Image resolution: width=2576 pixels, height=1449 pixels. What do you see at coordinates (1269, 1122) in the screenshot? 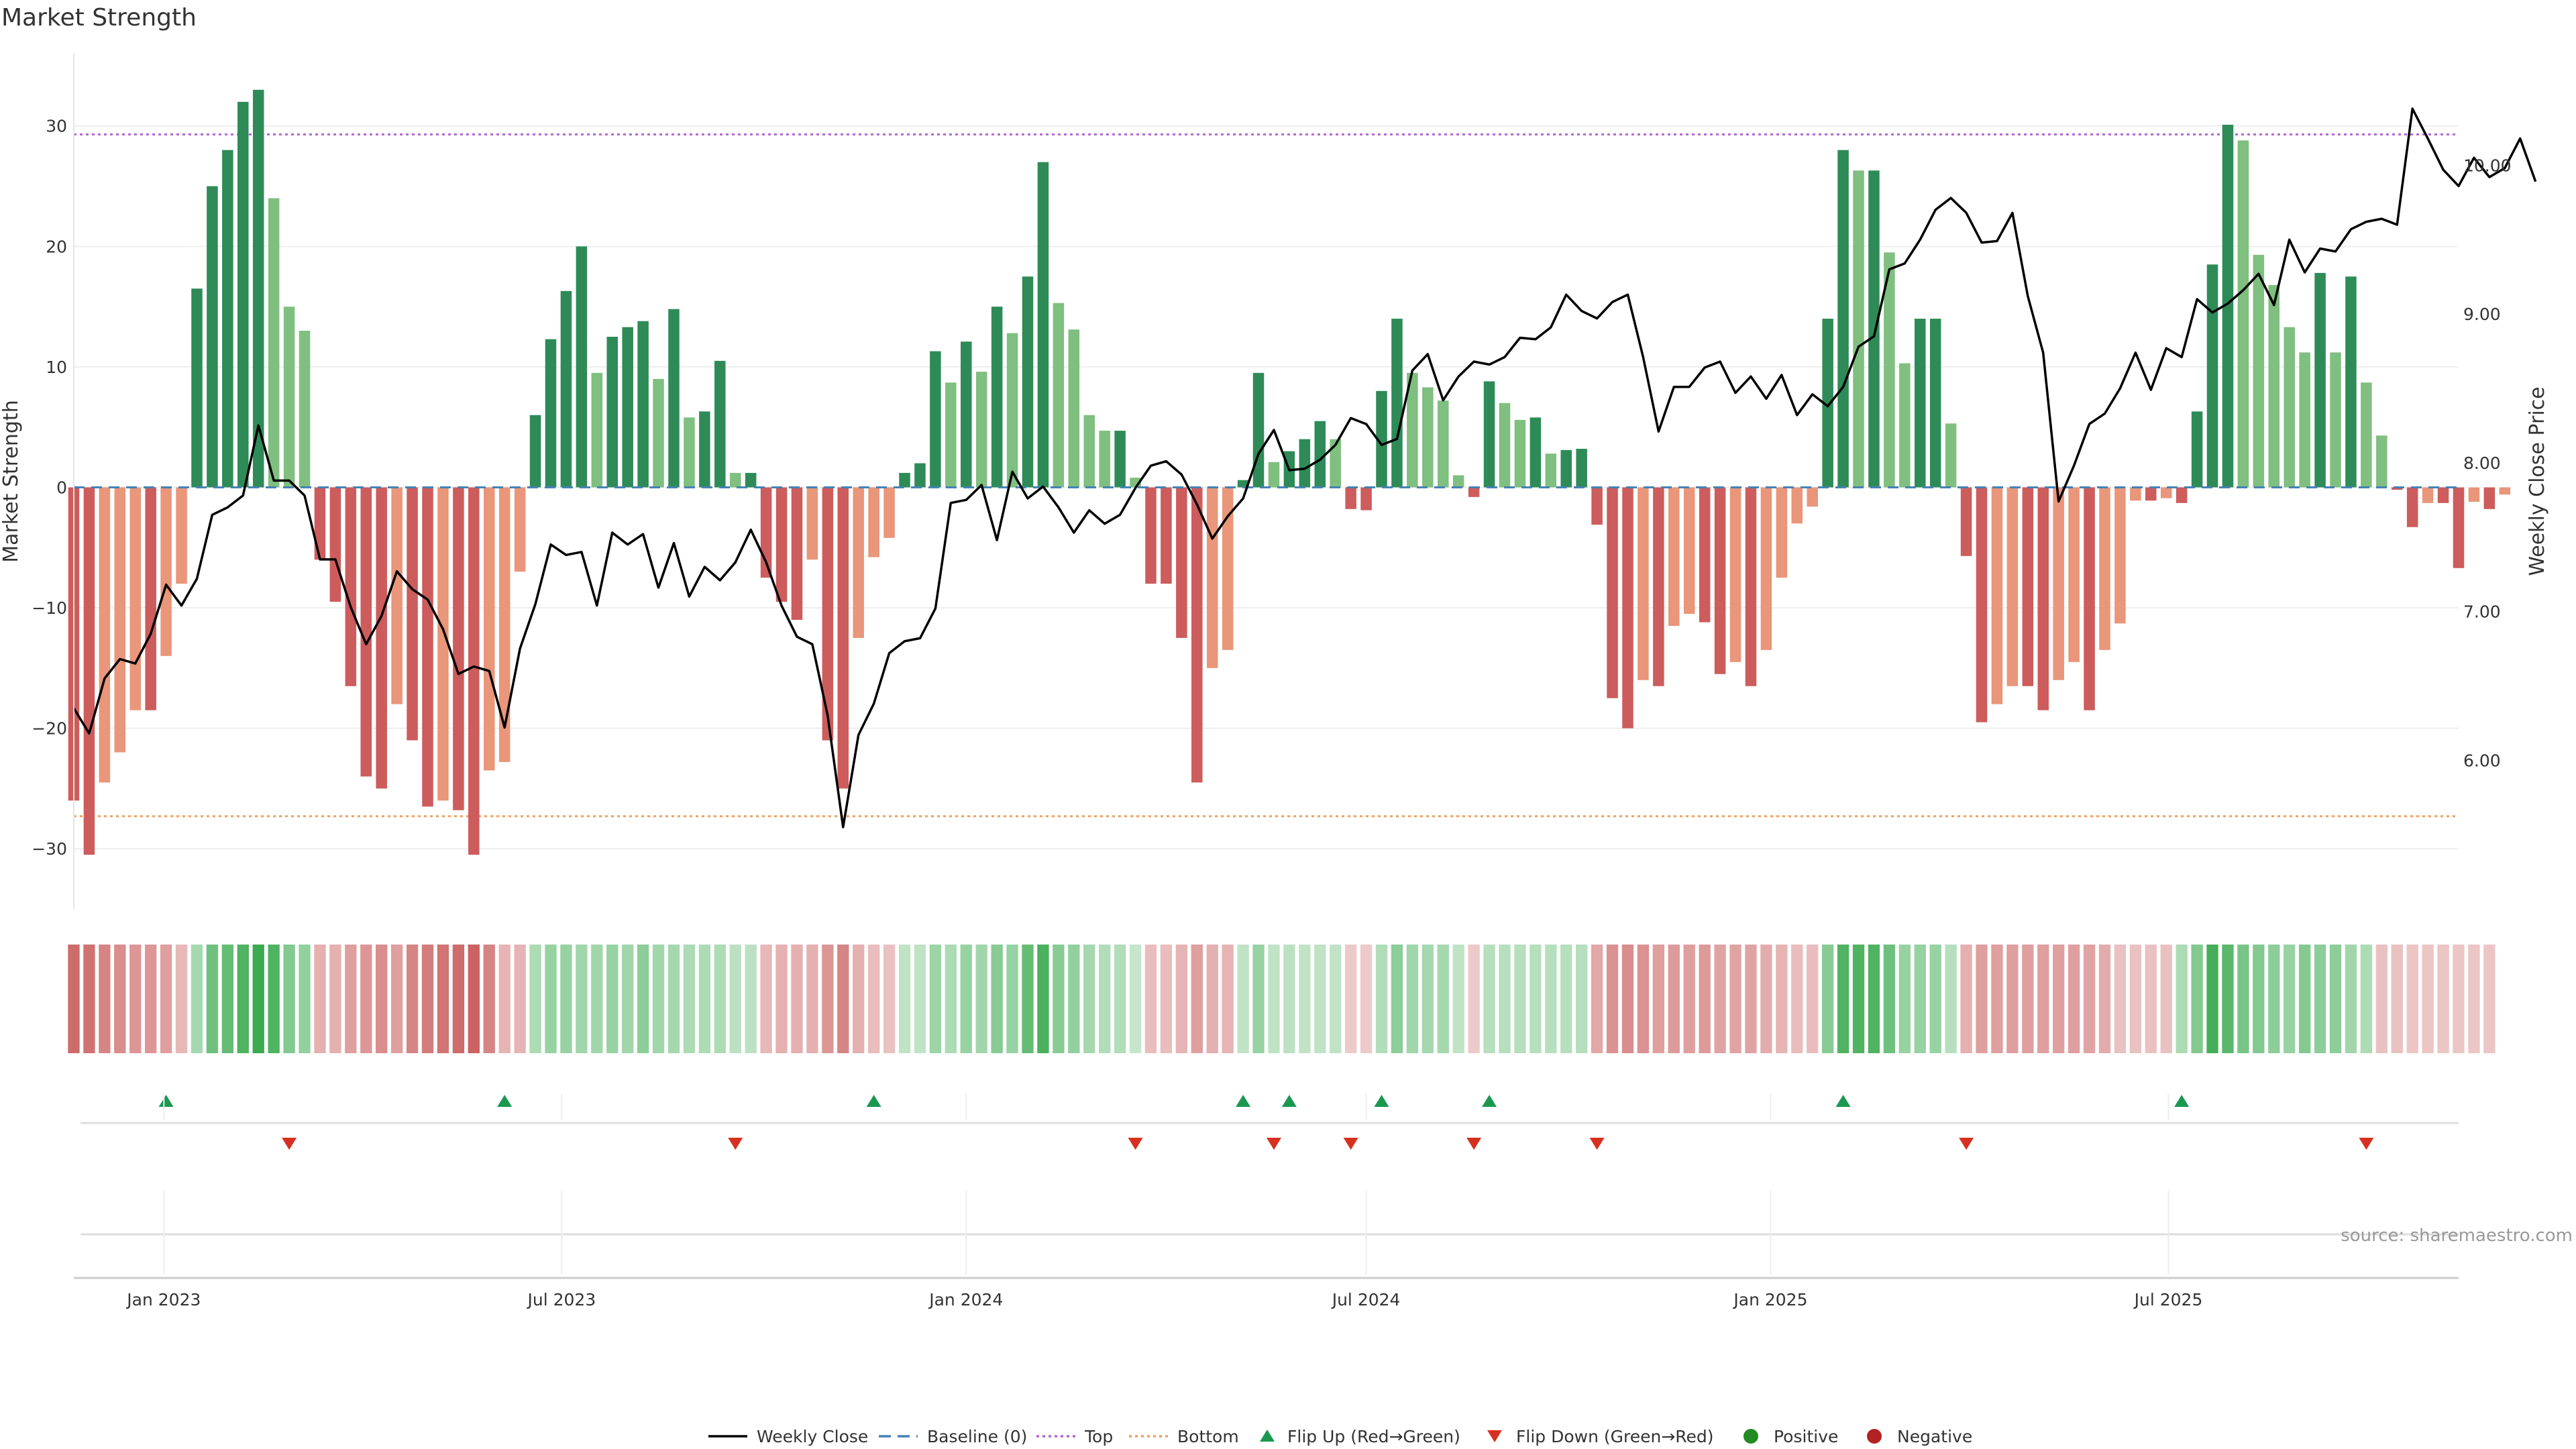
I see `flip-markers` at bounding box center [1269, 1122].